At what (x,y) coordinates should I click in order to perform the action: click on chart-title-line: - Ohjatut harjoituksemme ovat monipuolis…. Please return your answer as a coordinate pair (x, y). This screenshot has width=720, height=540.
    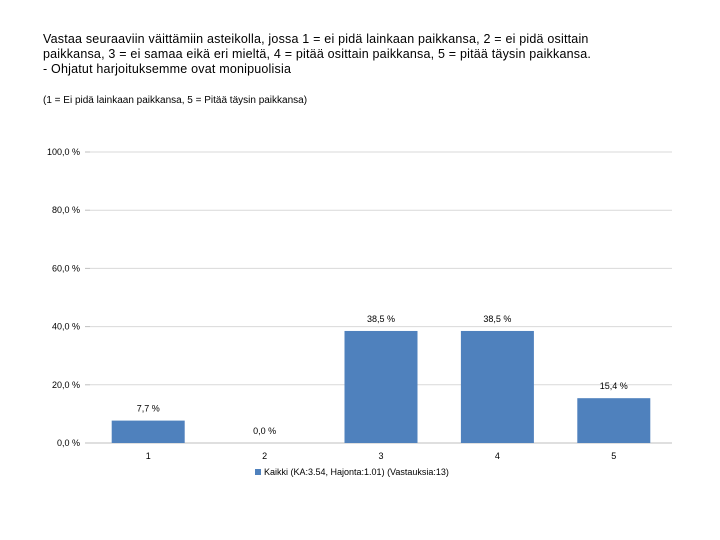
    Looking at the image, I should click on (167, 69).